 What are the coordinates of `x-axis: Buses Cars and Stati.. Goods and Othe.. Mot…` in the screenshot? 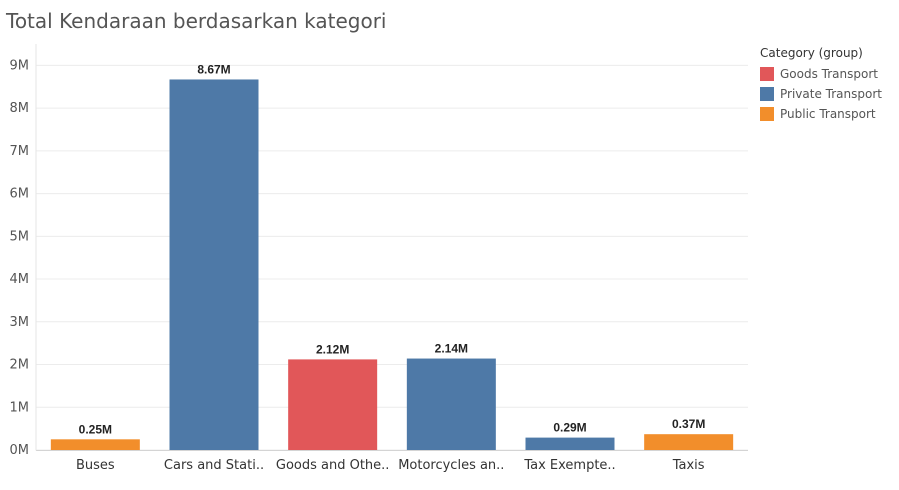 It's located at (390, 465).